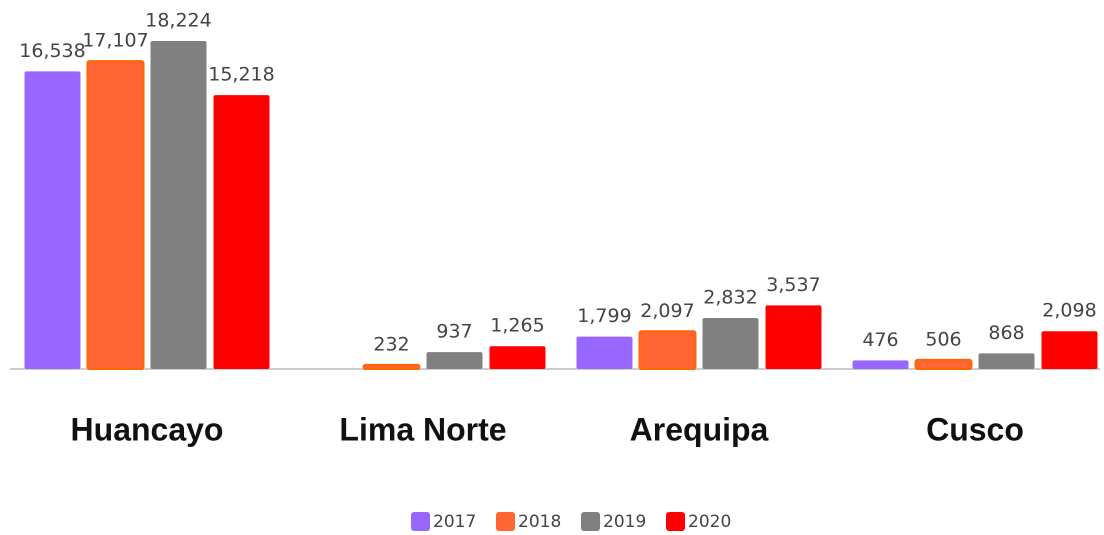 This screenshot has width=1104, height=535. I want to click on value-label: 18,224, so click(178, 21).